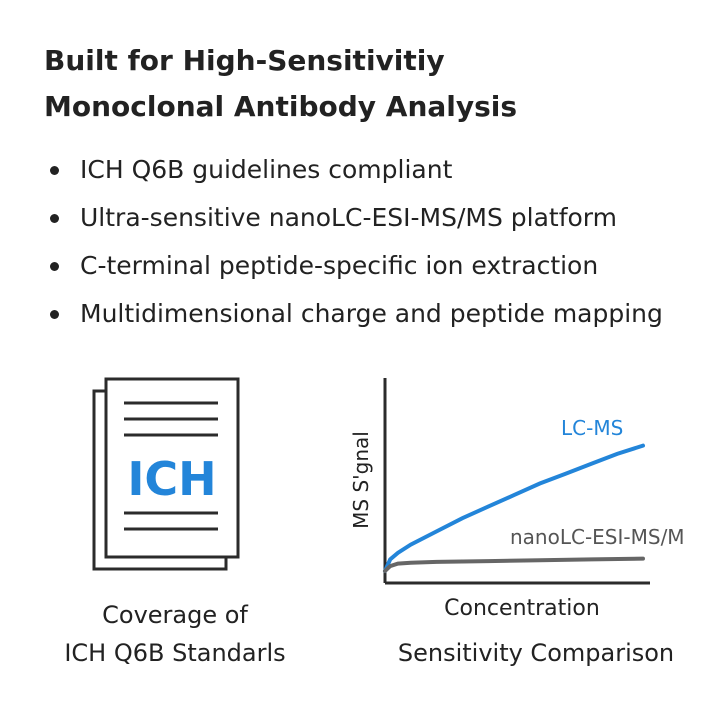 The image size is (717, 717). What do you see at coordinates (536, 653) in the screenshot?
I see `chart-caption: Sensitivity Comparison` at bounding box center [536, 653].